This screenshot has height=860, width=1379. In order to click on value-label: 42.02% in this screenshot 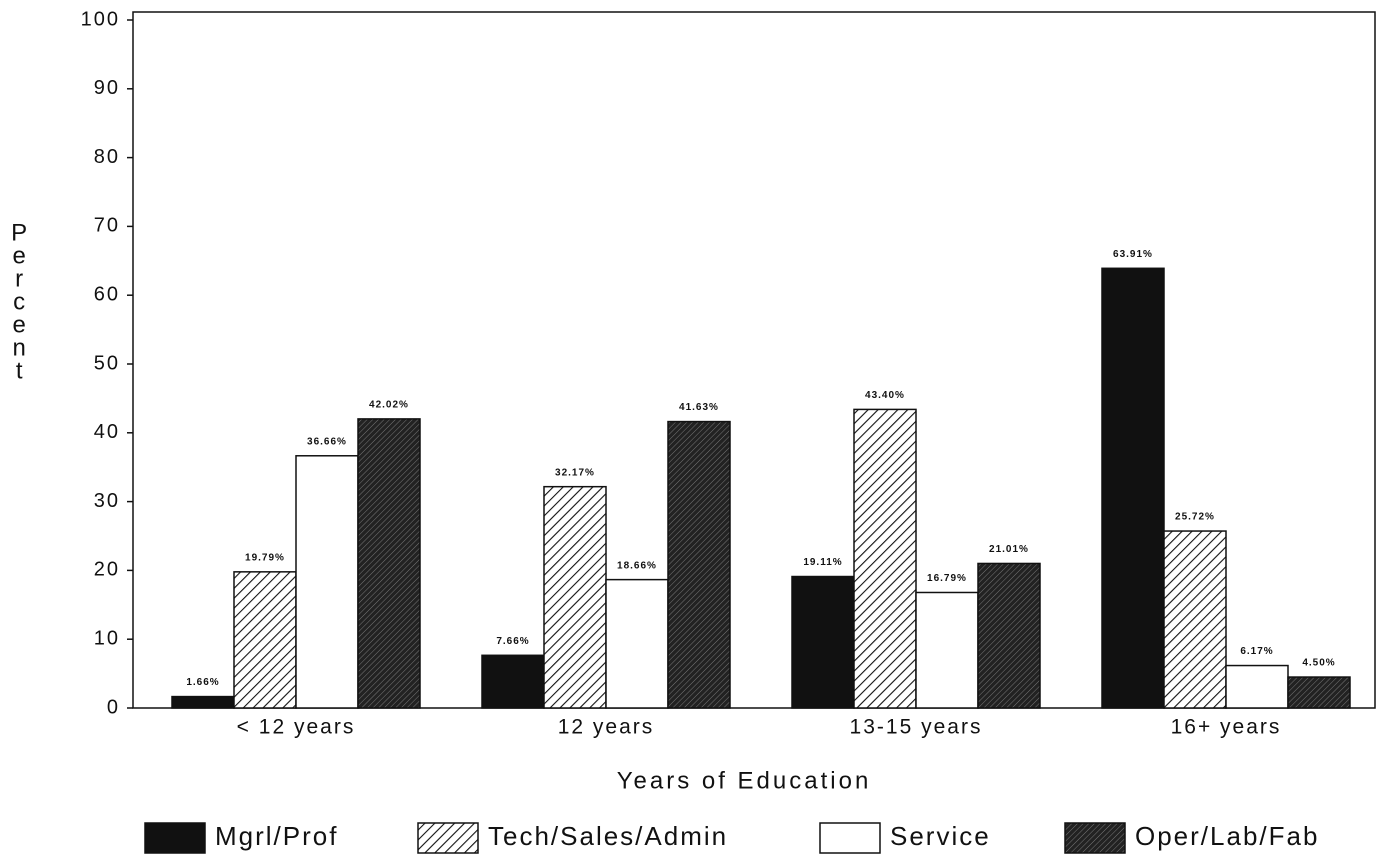, I will do `click(389, 405)`.